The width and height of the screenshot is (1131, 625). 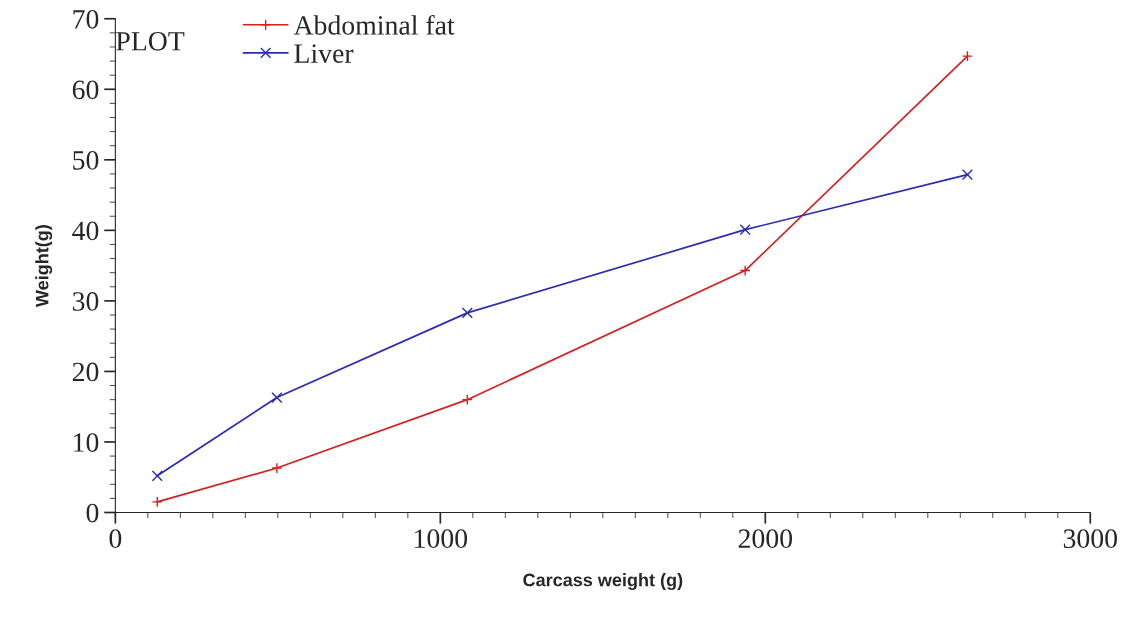 I want to click on x-tick-label: 1000, so click(x=441, y=539).